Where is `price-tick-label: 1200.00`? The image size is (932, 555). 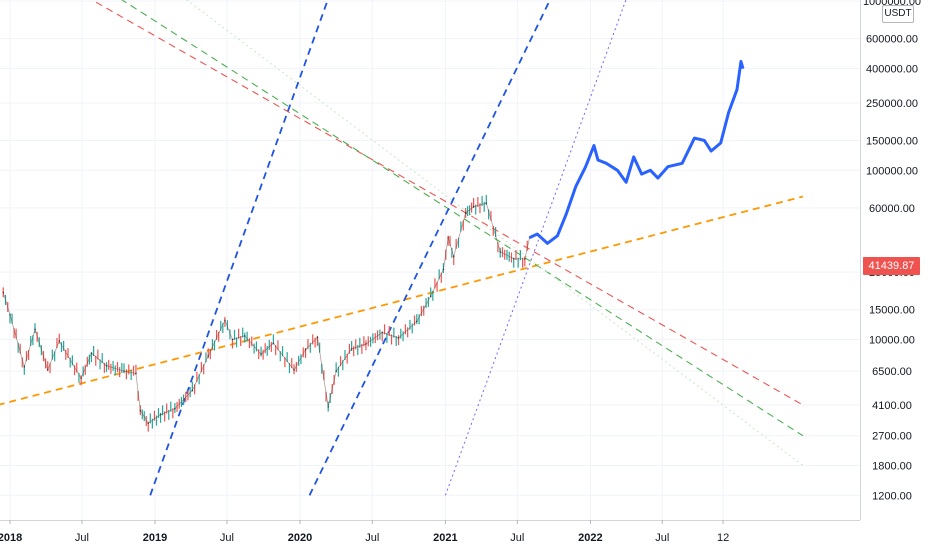
price-tick-label: 1200.00 is located at coordinates (892, 496).